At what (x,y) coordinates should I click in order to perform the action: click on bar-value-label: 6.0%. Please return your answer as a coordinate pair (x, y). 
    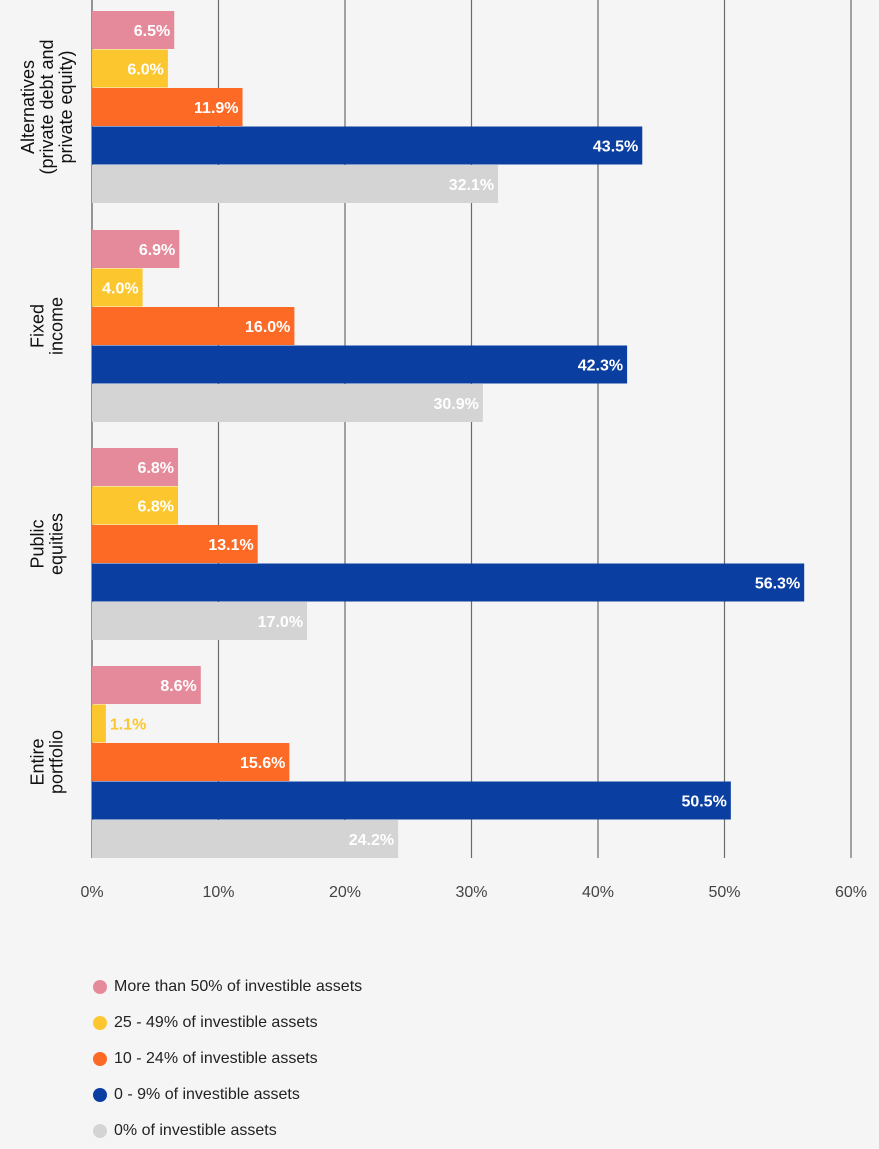
    Looking at the image, I should click on (145, 70).